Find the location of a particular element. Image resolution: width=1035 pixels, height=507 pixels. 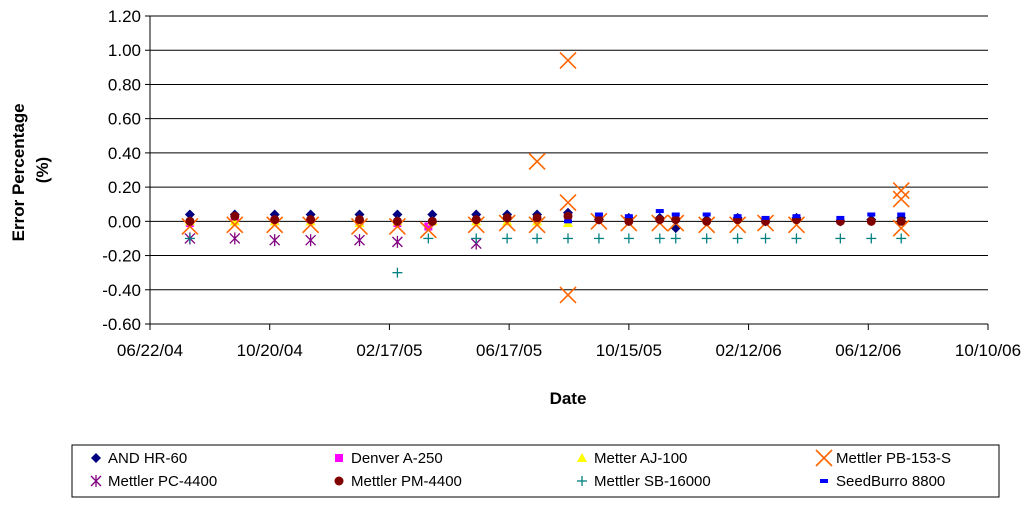

legend-item-metter-aj-100: Metter AJ-100 is located at coordinates (632, 458).